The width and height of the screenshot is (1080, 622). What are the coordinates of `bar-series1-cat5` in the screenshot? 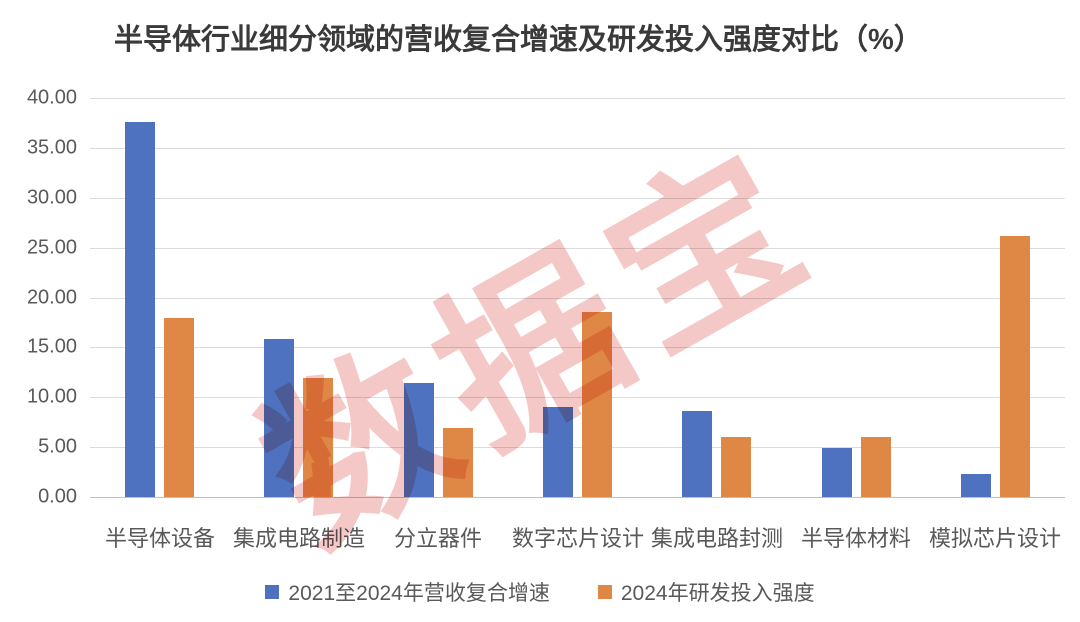 It's located at (697, 454).